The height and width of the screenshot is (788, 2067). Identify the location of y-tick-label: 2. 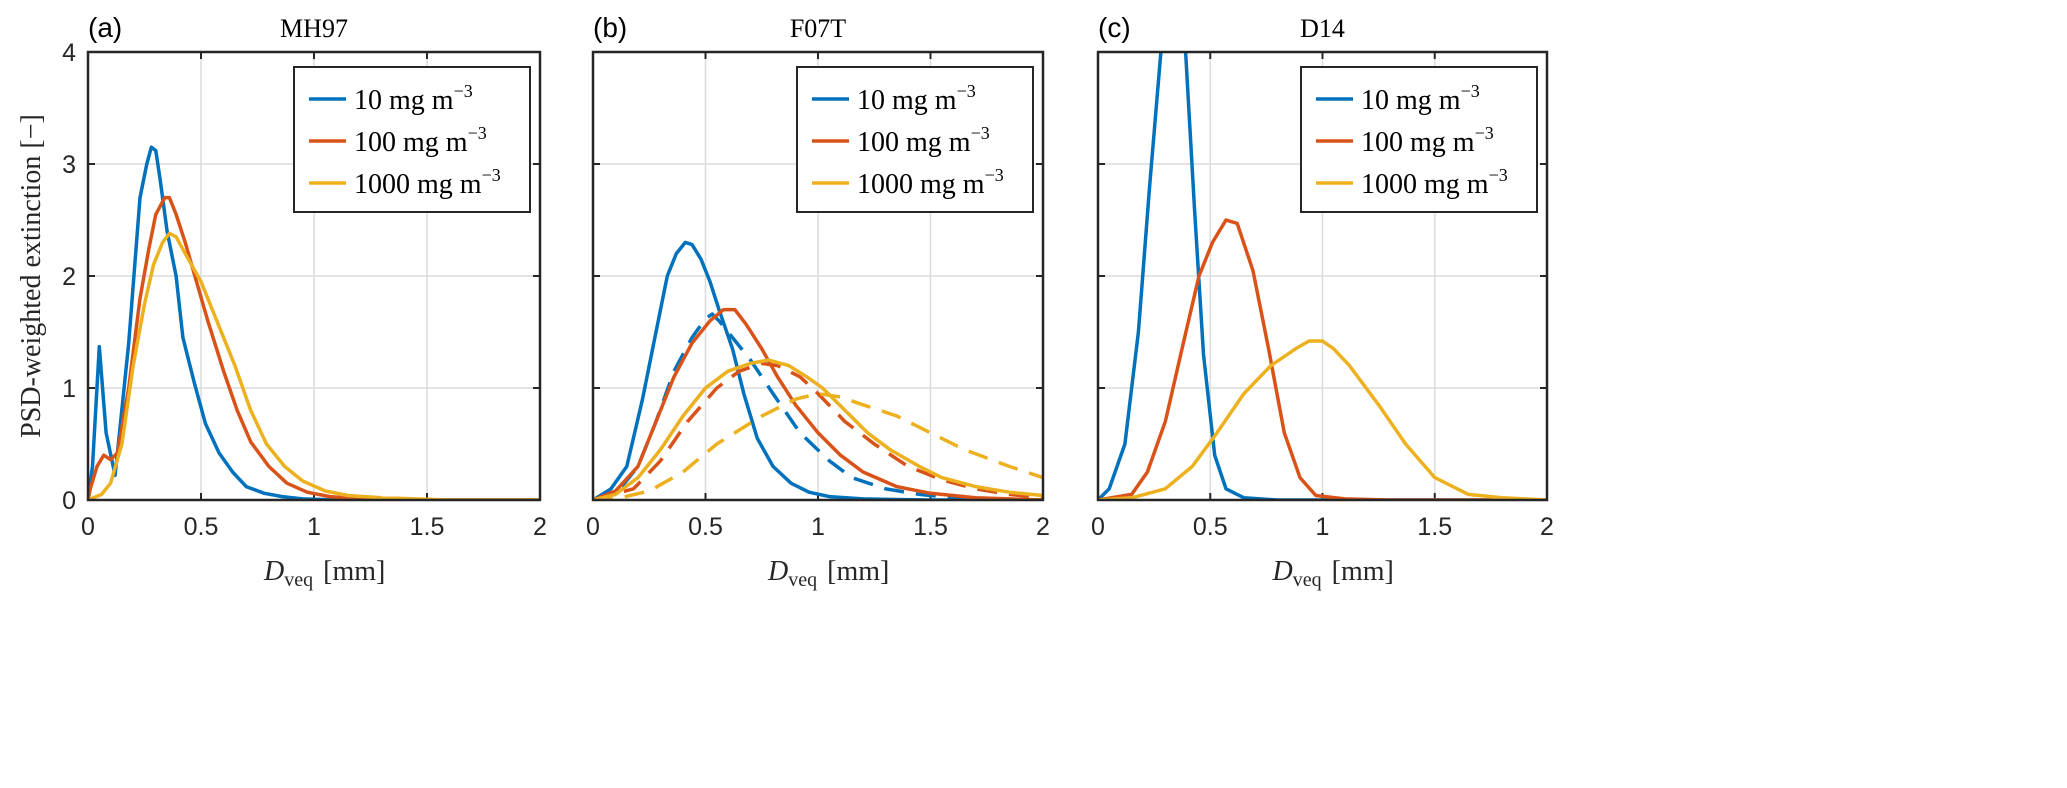
(69, 277).